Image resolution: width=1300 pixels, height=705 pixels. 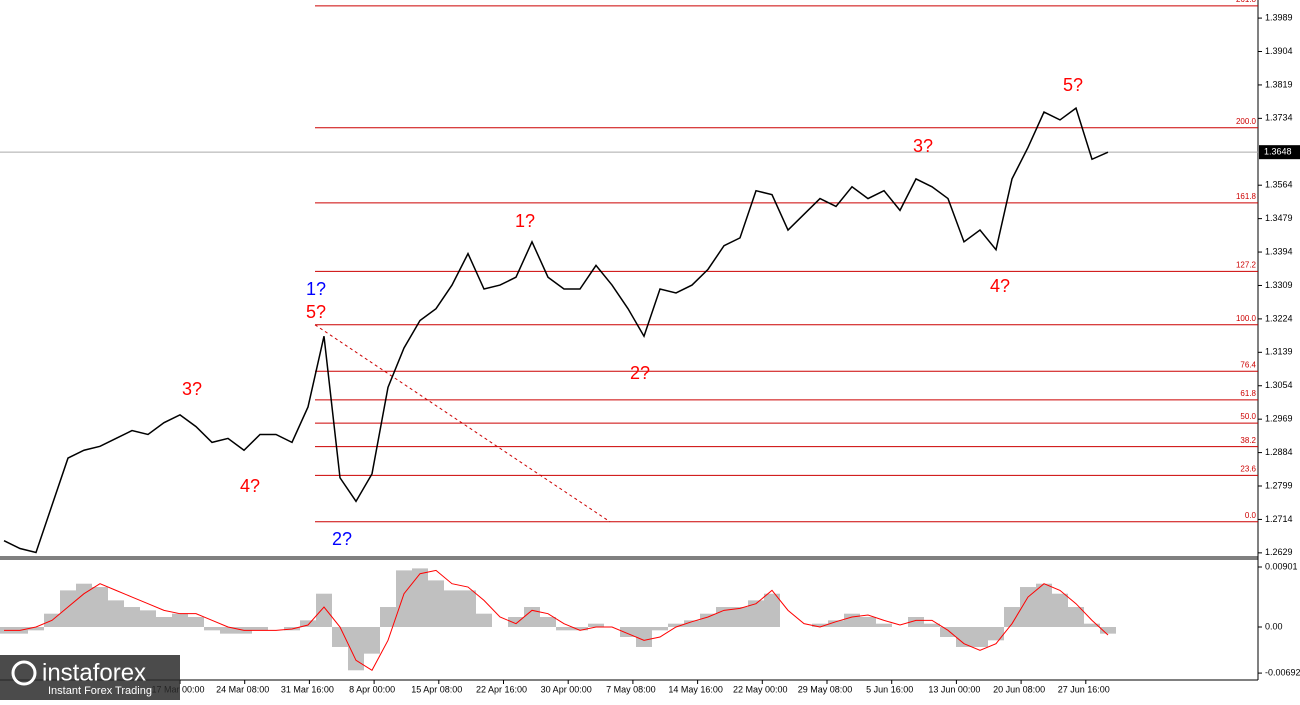 What do you see at coordinates (1084, 689) in the screenshot?
I see `x-tick-label: 27 Jun 16:00` at bounding box center [1084, 689].